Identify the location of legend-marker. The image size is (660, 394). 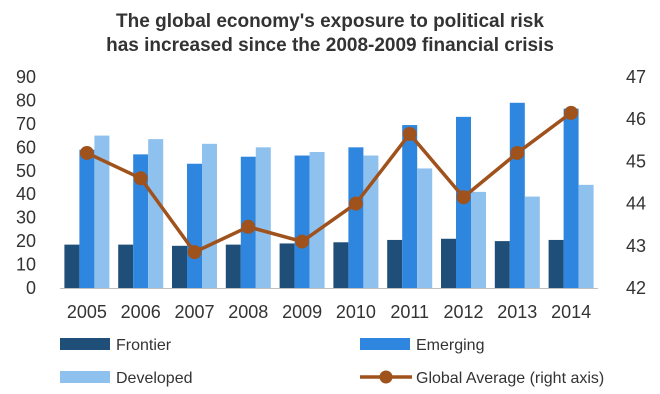
(386, 377).